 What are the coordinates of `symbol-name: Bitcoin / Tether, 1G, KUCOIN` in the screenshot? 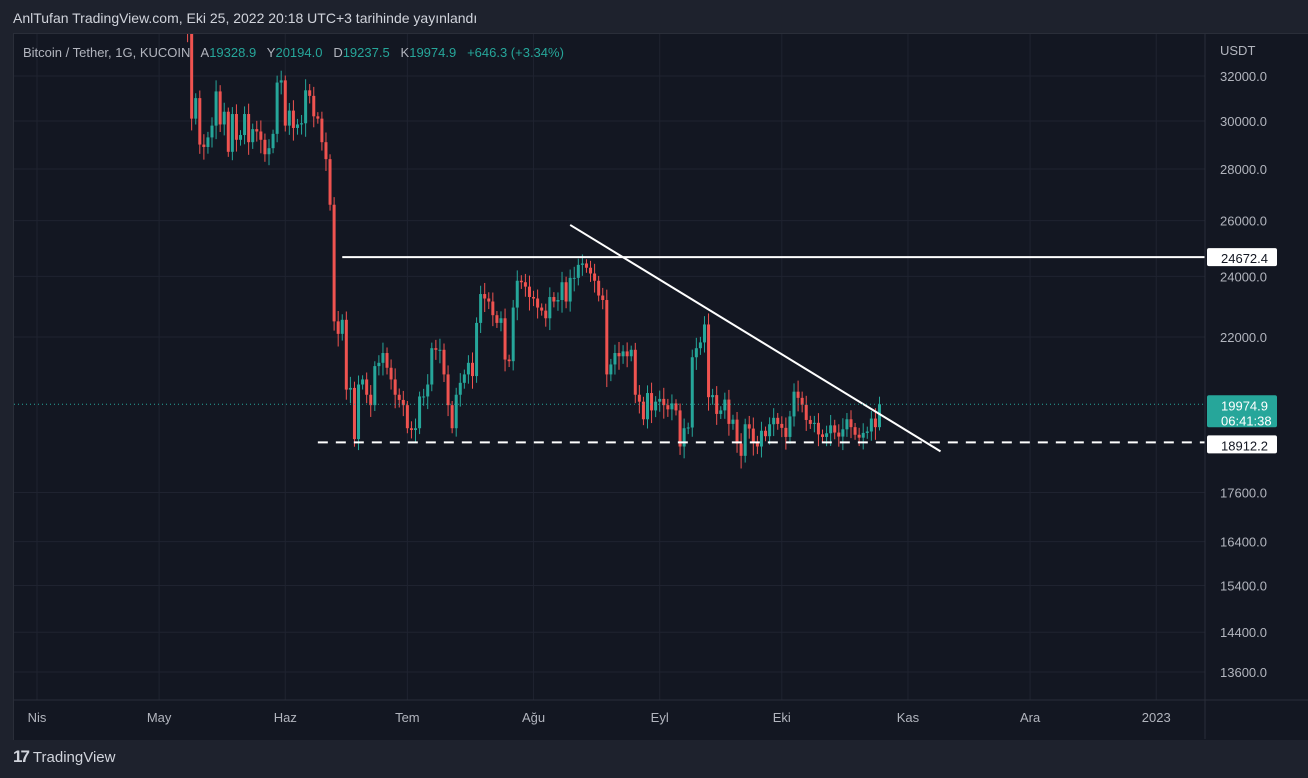 It's located at (107, 52).